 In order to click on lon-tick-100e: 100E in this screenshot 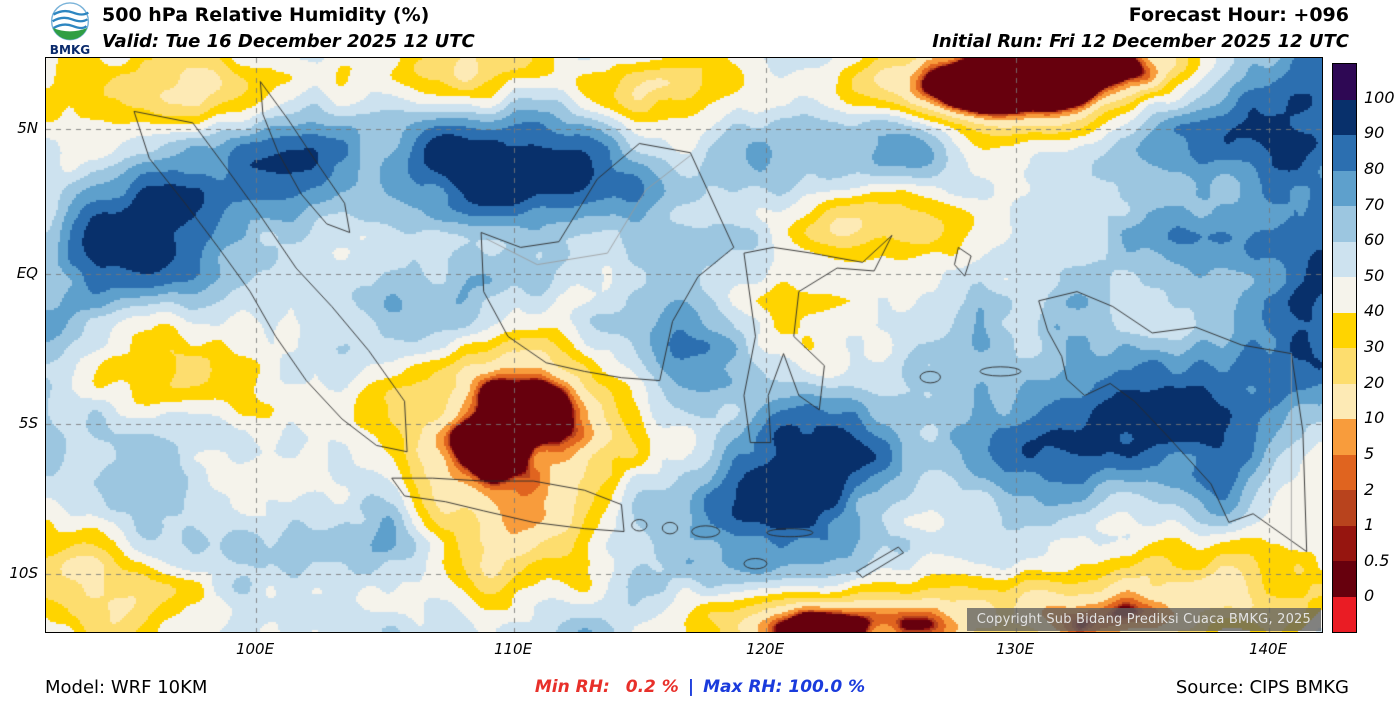, I will do `click(255, 649)`.